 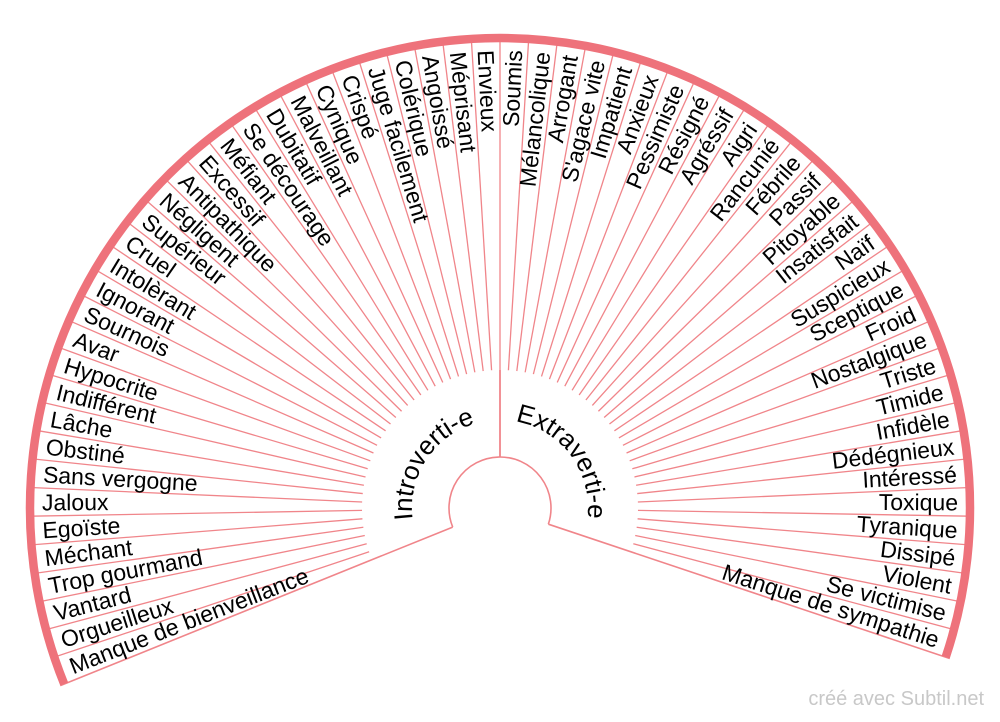 I want to click on fan-edge-right, so click(x=749, y=591).